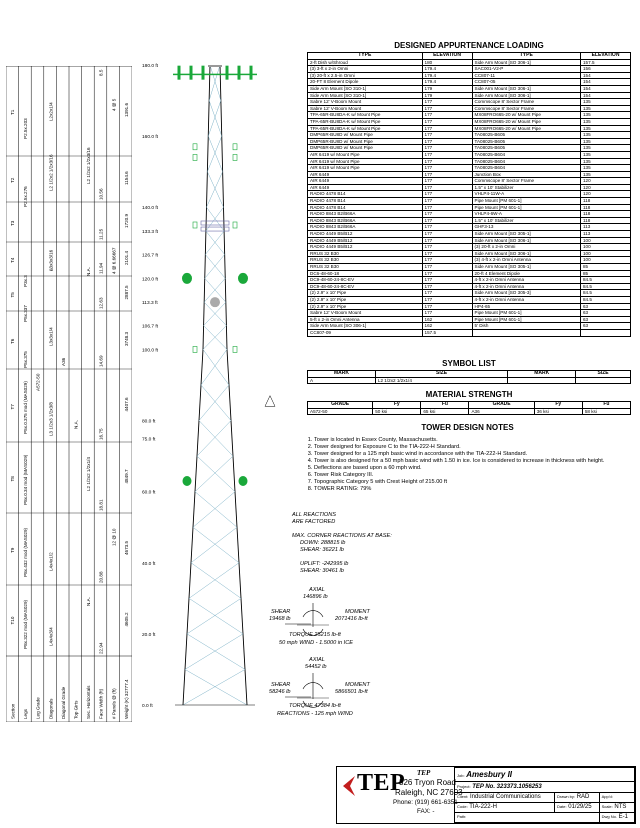  I want to click on row-label: Sec. Horizontals, so click(88, 702).